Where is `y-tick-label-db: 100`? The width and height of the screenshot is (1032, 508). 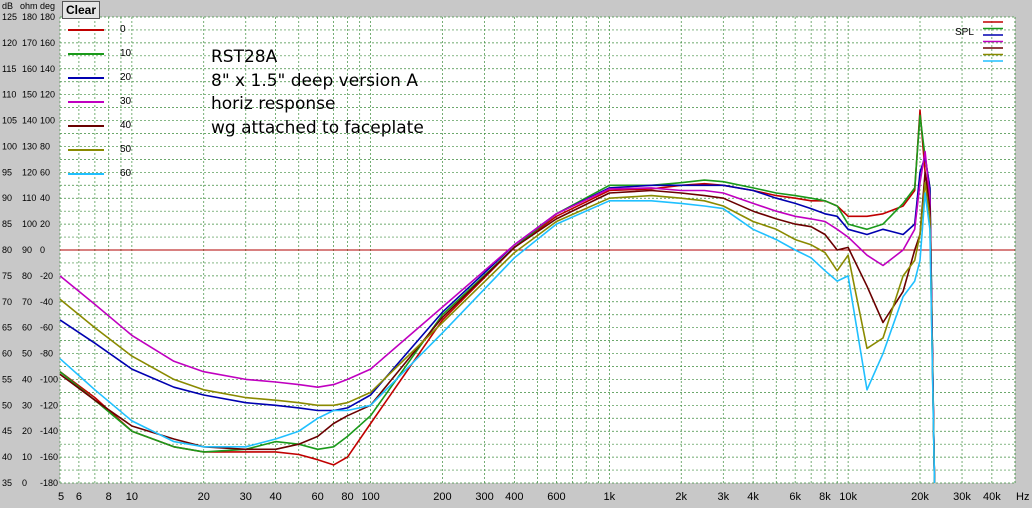 y-tick-label-db: 100 is located at coordinates (9, 146).